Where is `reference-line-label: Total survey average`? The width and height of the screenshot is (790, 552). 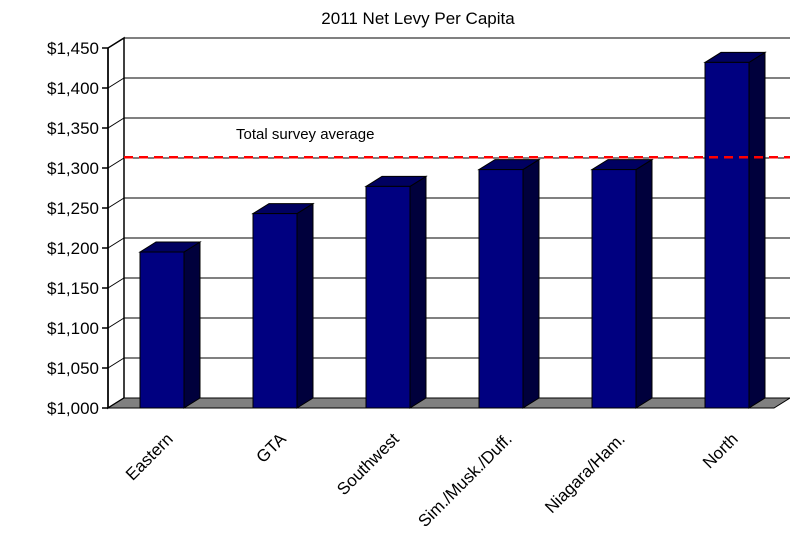 reference-line-label: Total survey average is located at coordinates (305, 134).